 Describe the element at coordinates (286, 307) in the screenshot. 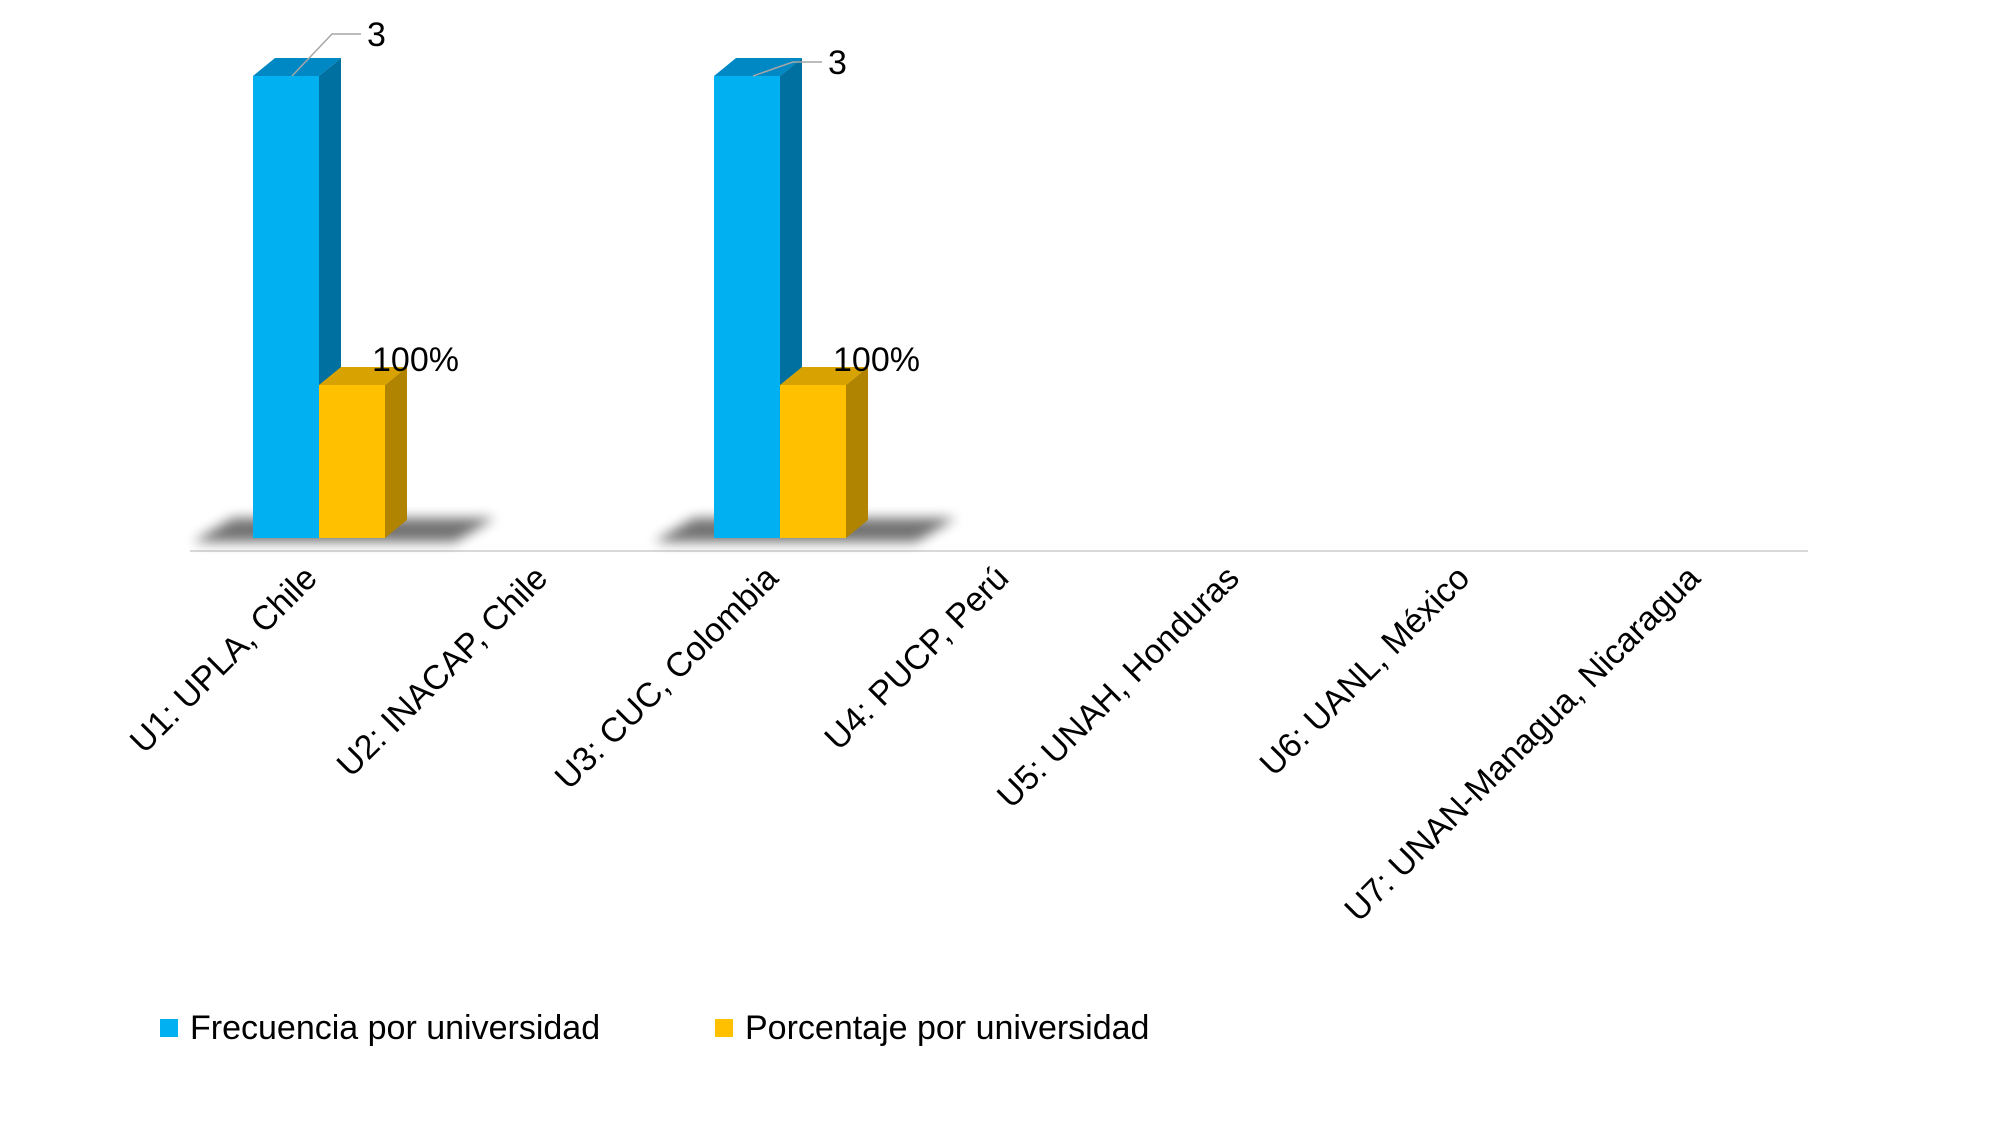

I see `bar-frecuencia-1-front` at that location.